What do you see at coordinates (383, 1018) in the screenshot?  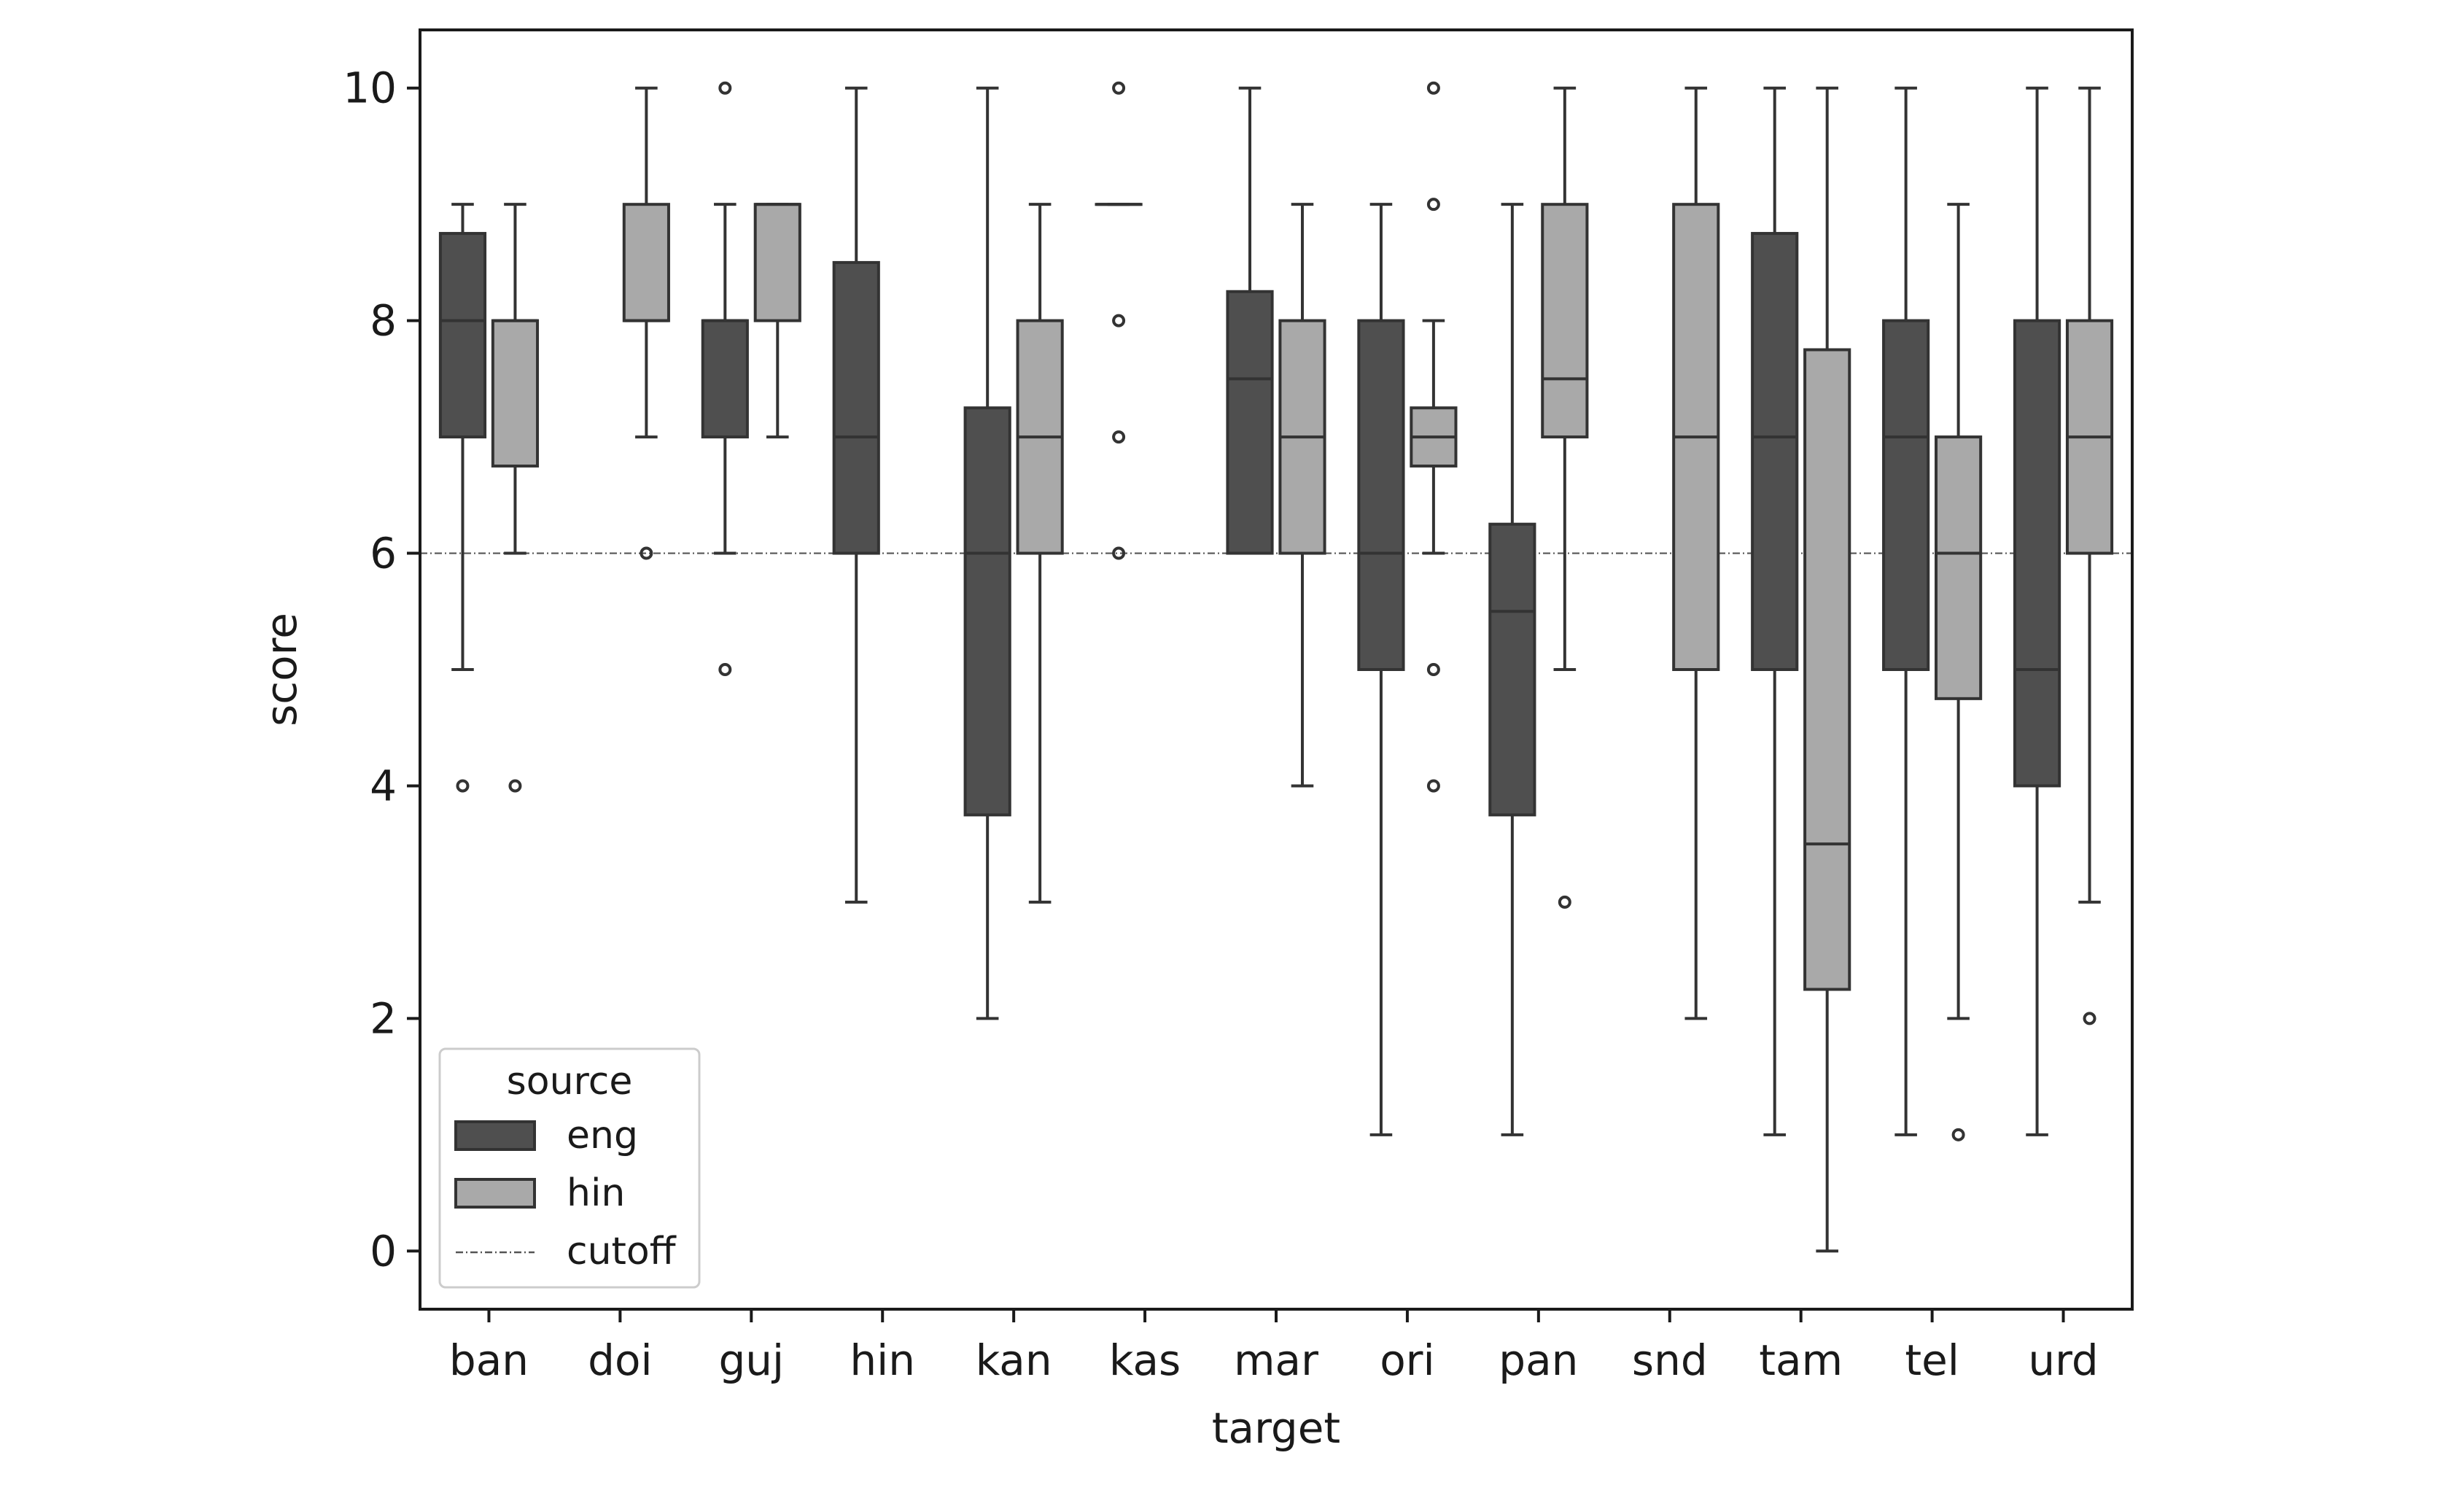 I see `y-tick-label-2: 2` at bounding box center [383, 1018].